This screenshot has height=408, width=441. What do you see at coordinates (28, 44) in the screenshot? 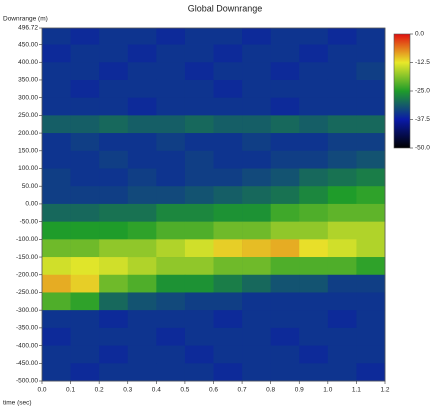
I see `y-tick-label: 450.00` at bounding box center [28, 44].